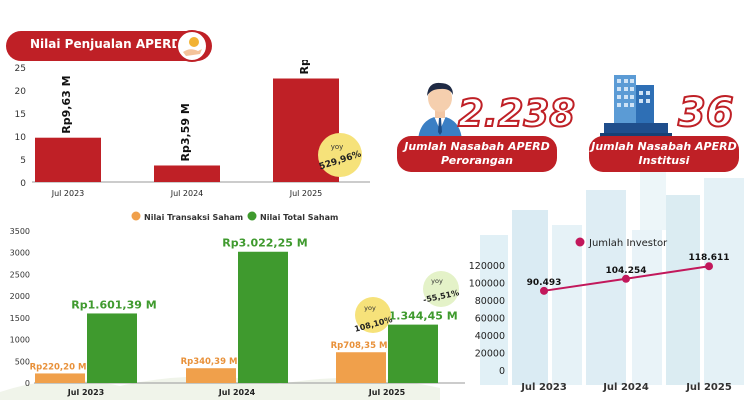  Describe the element at coordinates (66, 104) in the screenshot. I see `data-label: Rp9,63 M` at that location.